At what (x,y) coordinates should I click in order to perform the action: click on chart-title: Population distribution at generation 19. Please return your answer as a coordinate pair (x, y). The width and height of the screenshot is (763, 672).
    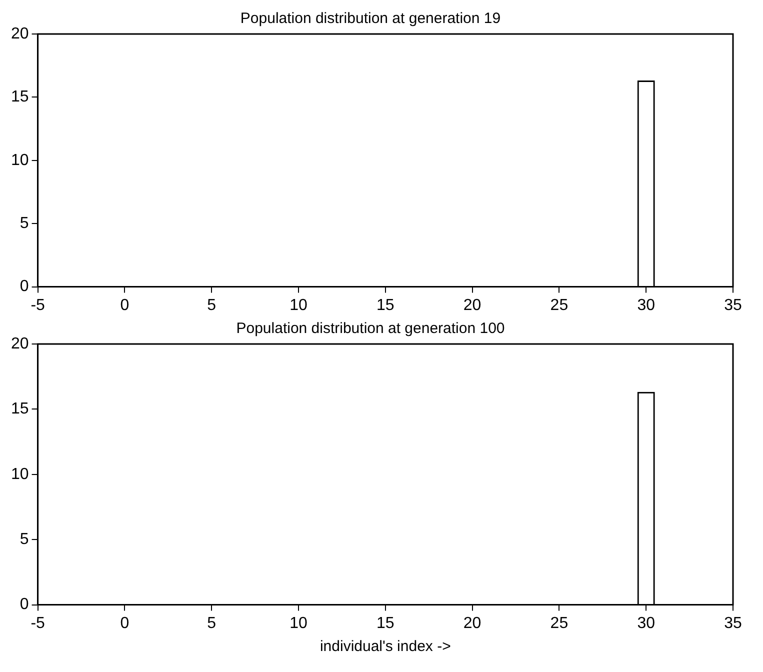
    Looking at the image, I should click on (370, 19).